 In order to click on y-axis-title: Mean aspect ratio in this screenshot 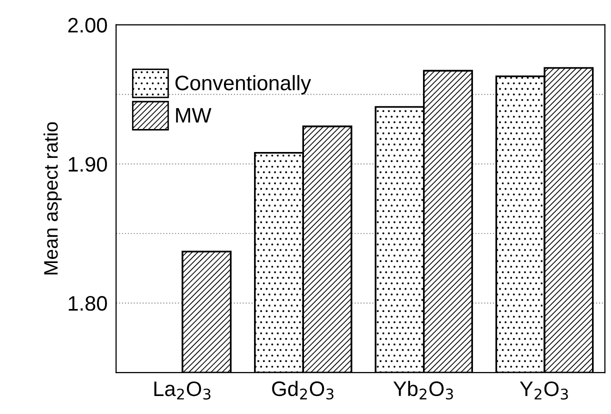, I will do `click(53, 198)`.